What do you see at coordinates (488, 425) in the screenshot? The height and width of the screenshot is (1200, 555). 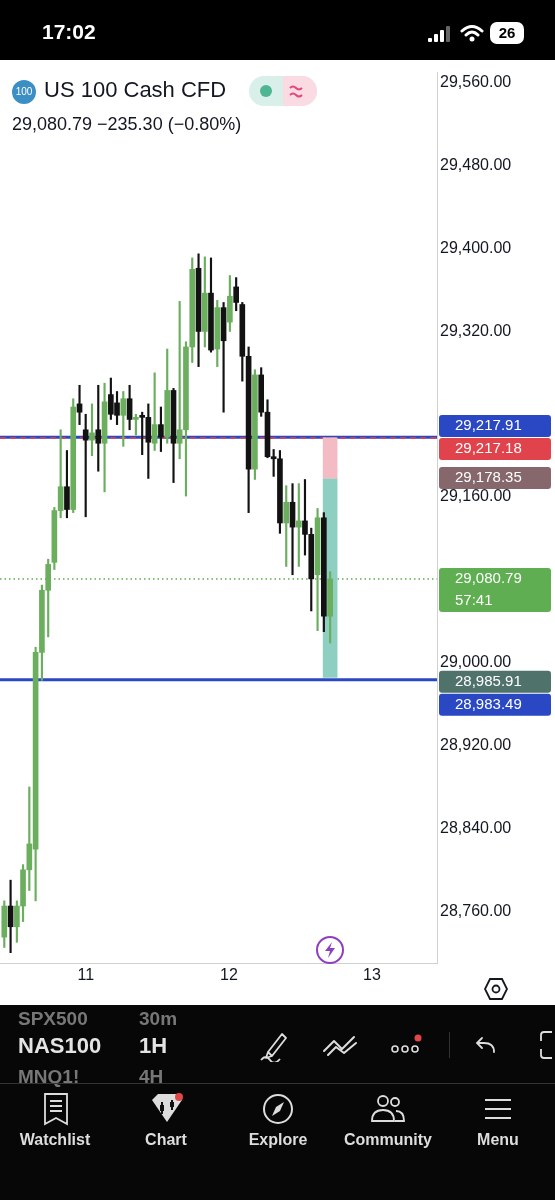 I see `ref-line-label: 29,217.91` at bounding box center [488, 425].